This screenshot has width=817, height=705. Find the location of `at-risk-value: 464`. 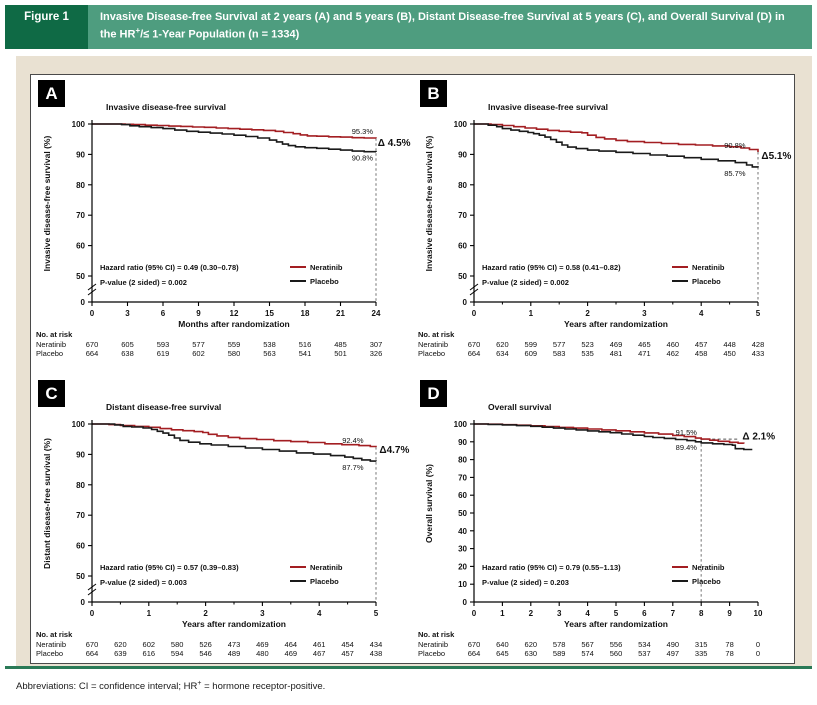

at-risk-value: 464 is located at coordinates (291, 644).